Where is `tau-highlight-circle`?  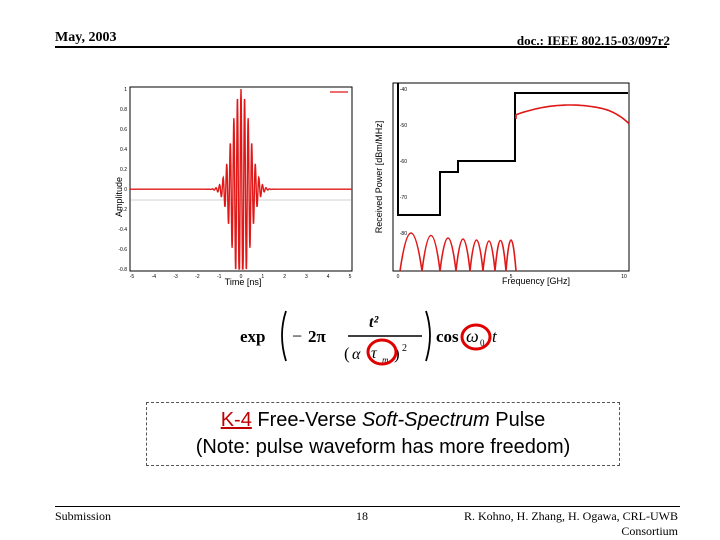
tau-highlight-circle is located at coordinates (382, 352).